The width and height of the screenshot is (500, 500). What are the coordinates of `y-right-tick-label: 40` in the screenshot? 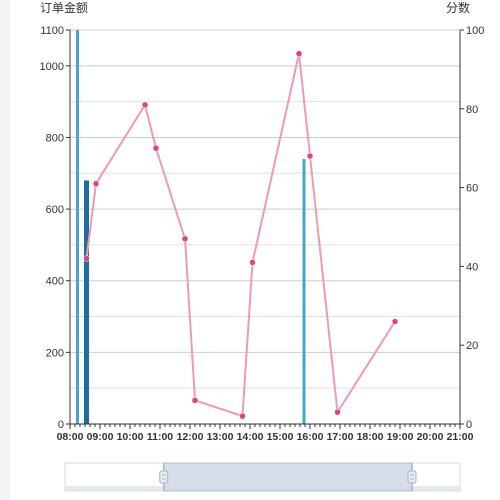 It's located at (472, 267).